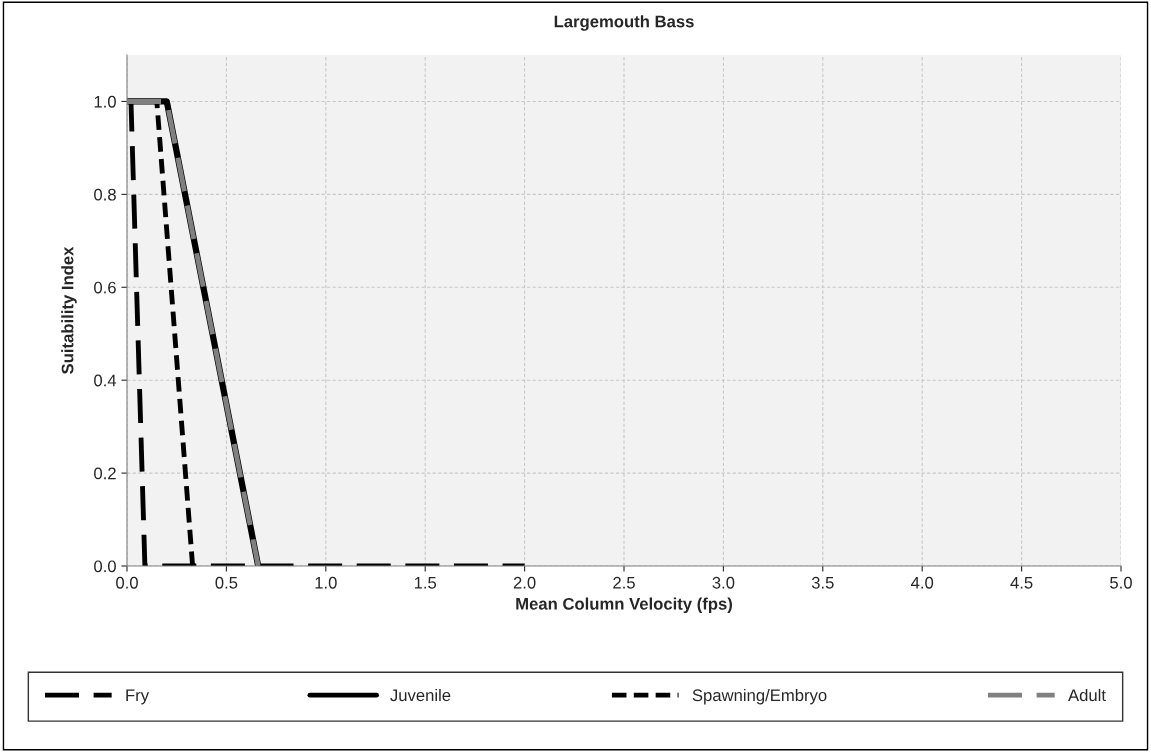 Image resolution: width=1151 pixels, height=752 pixels. I want to click on x-tick-label: 3.5, so click(822, 582).